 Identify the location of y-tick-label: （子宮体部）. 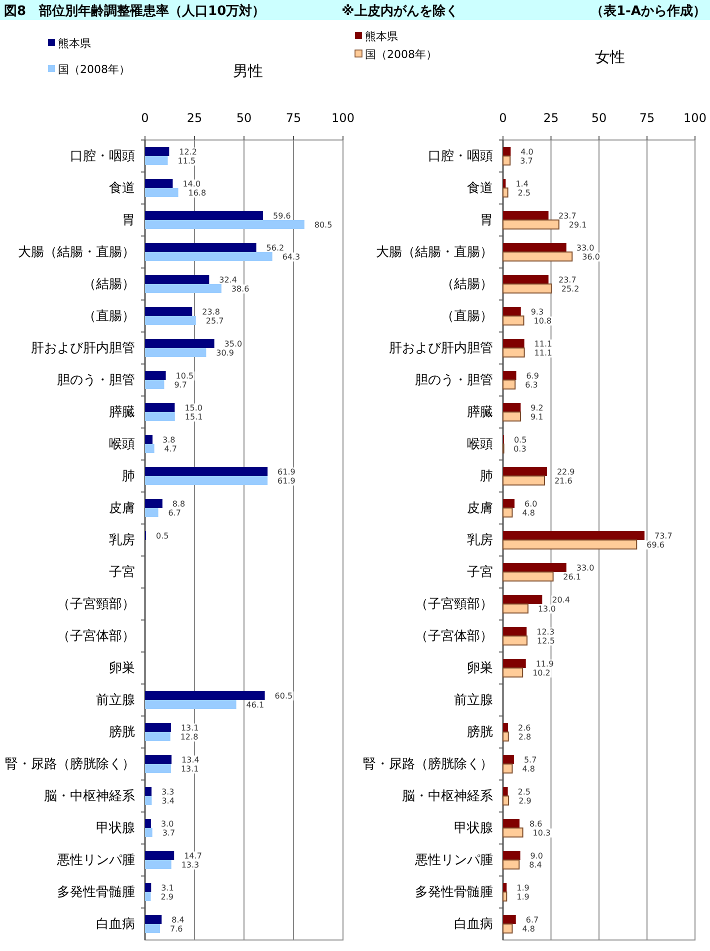
(454, 636).